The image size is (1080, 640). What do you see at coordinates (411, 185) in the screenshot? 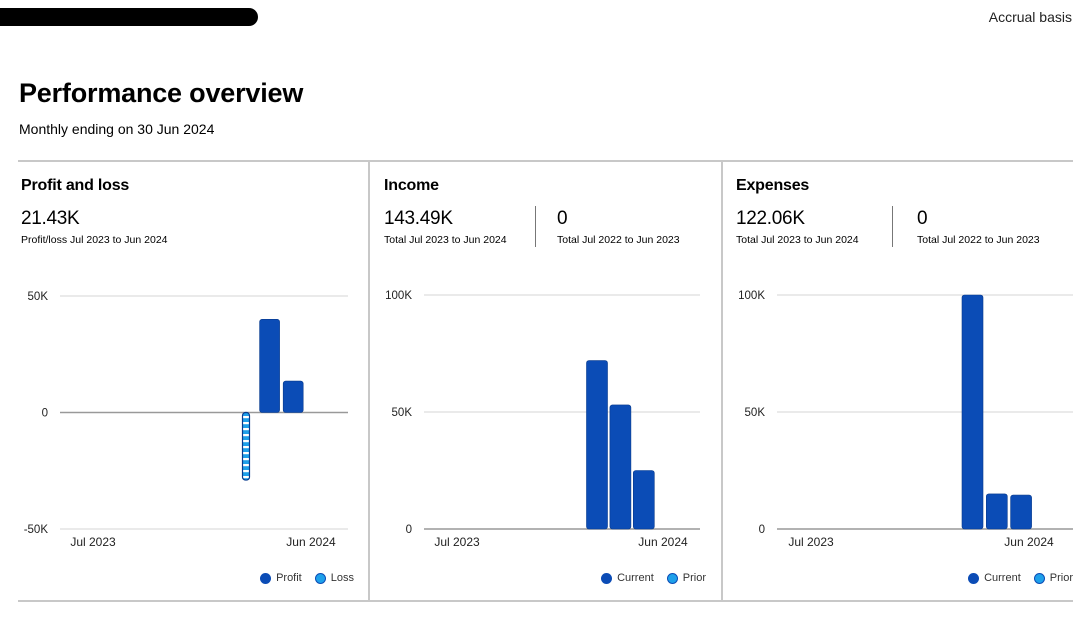
I see `panel-title: Income` at bounding box center [411, 185].